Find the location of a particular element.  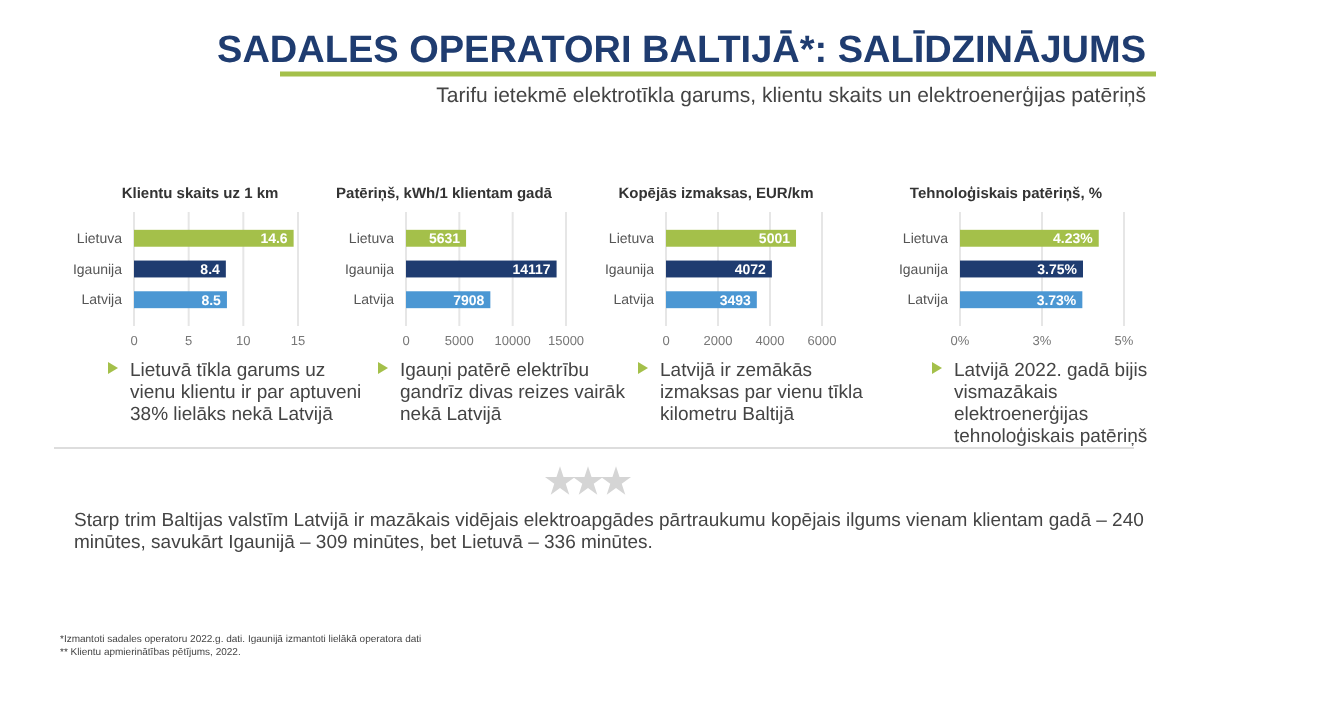

text: SADALES OPERATORI BALTIJĀ*: SALĪDZINĀJUMS is located at coordinates (681, 51).